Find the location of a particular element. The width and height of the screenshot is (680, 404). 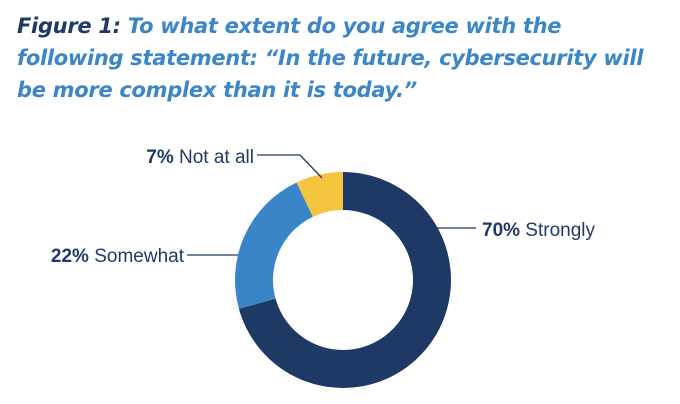

slice-label-strongly: 70% Strongly is located at coordinates (539, 230).